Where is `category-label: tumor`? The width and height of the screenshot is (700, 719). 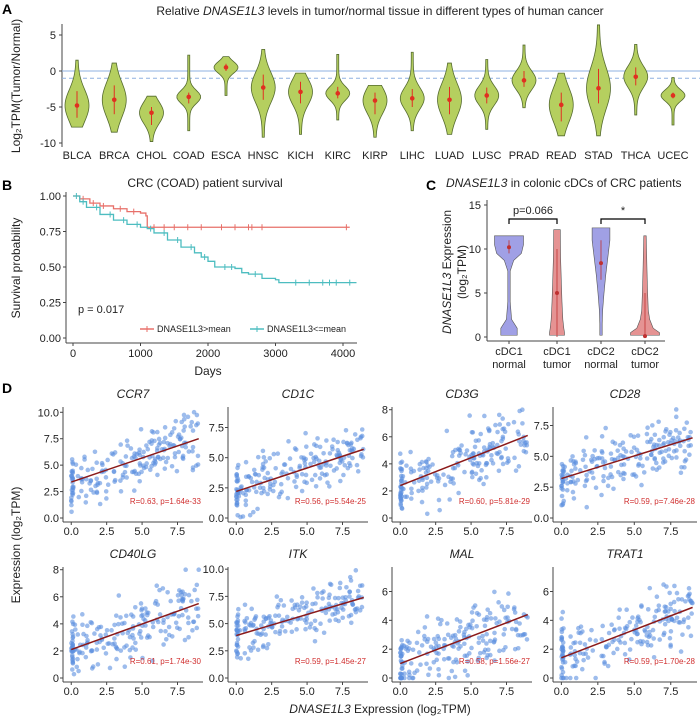 category-label: tumor is located at coordinates (645, 365).